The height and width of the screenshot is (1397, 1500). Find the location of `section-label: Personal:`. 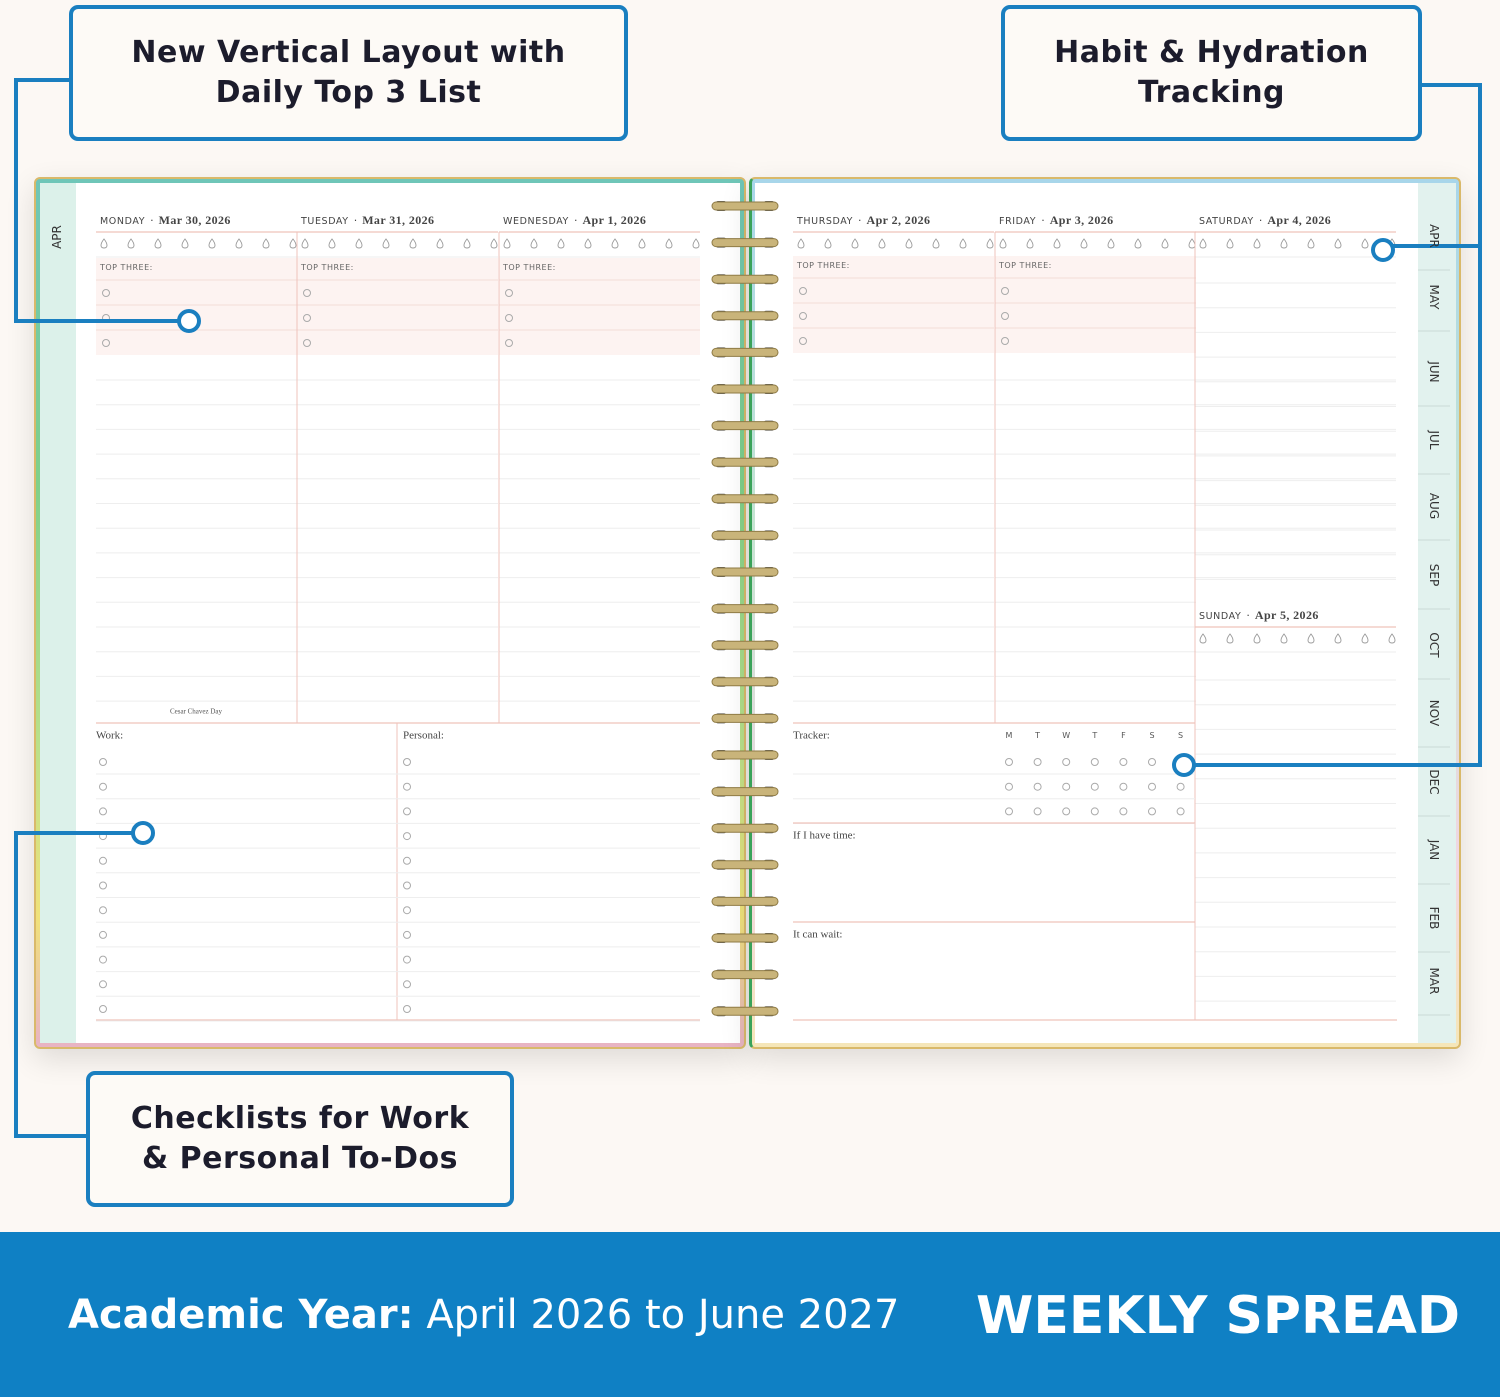

section-label: Personal: is located at coordinates (423, 735).